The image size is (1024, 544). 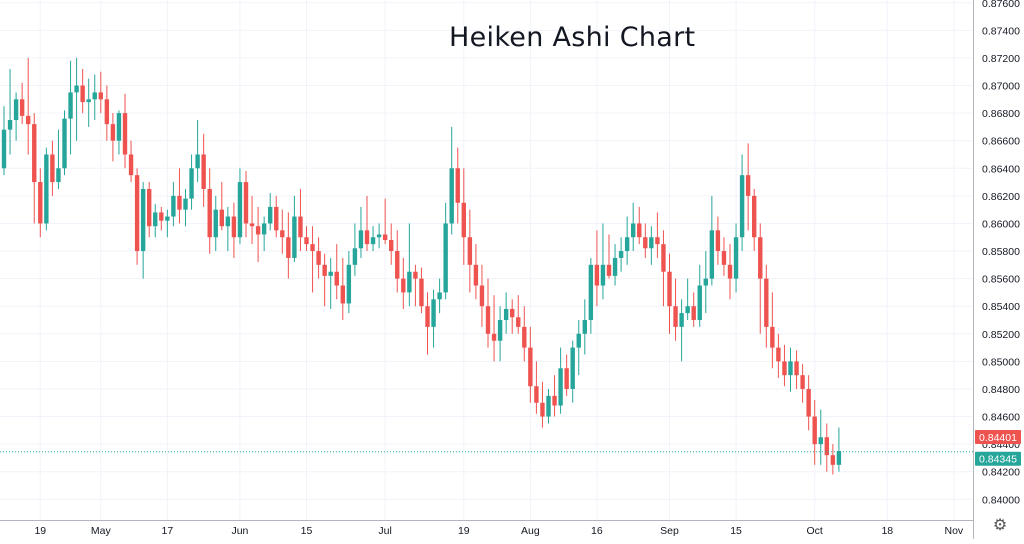 What do you see at coordinates (1001, 87) in the screenshot?
I see `y-tick-label: 0.87000` at bounding box center [1001, 87].